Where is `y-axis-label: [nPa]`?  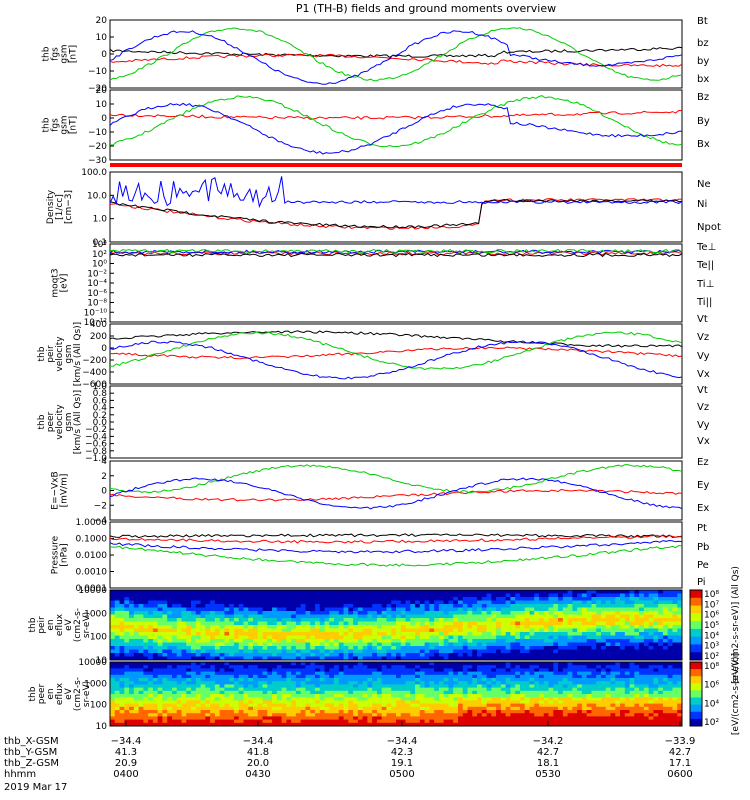
y-axis-label: [nPa] is located at coordinates (65, 554).